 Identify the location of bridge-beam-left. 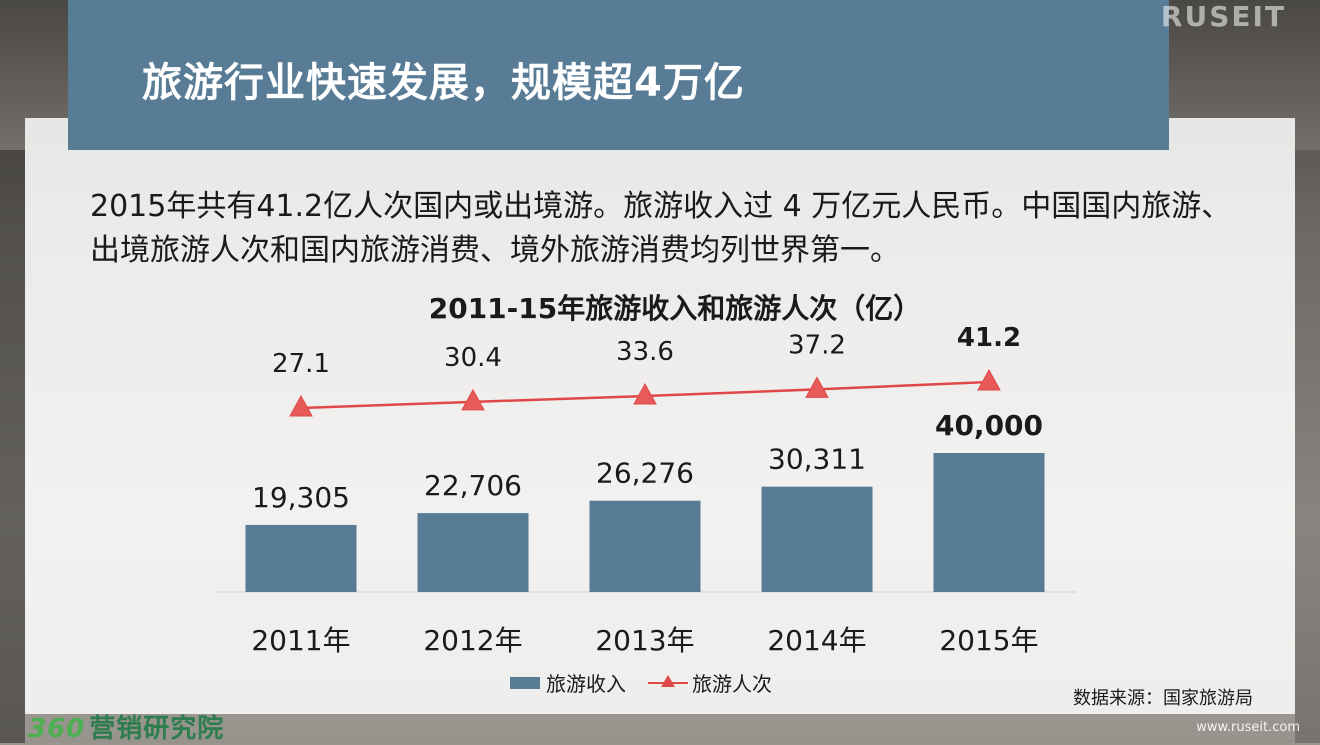
(12, 446).